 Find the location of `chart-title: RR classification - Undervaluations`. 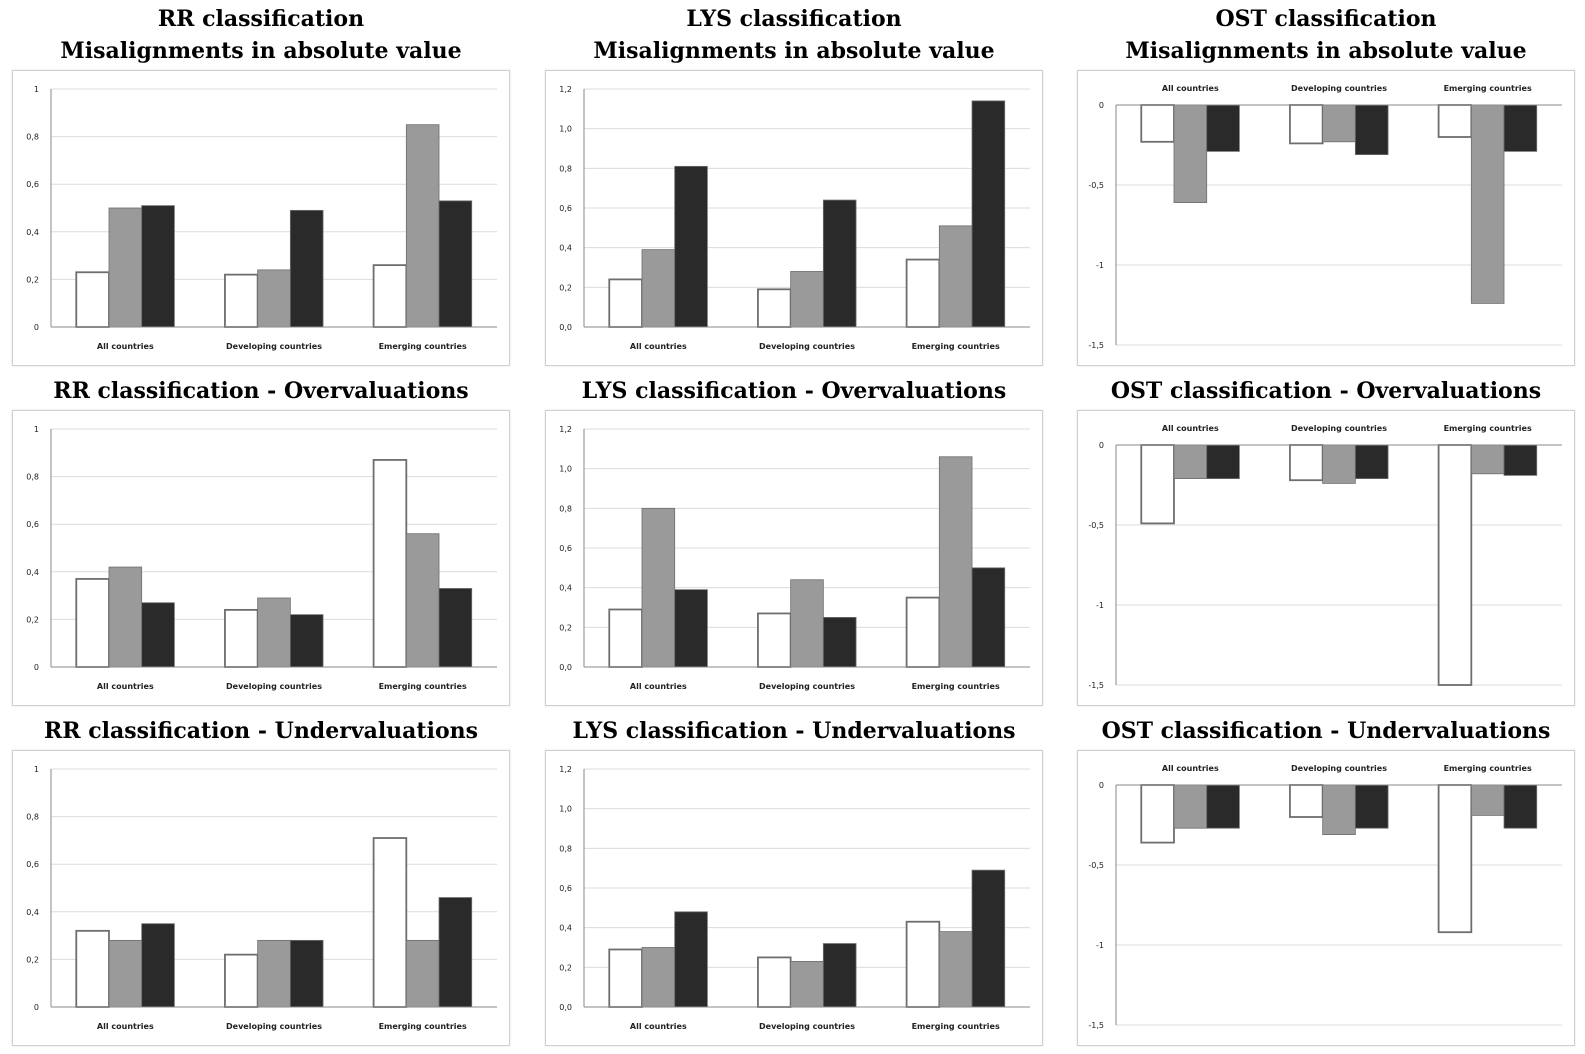

chart-title: RR classification - Undervaluations is located at coordinates (261, 731).